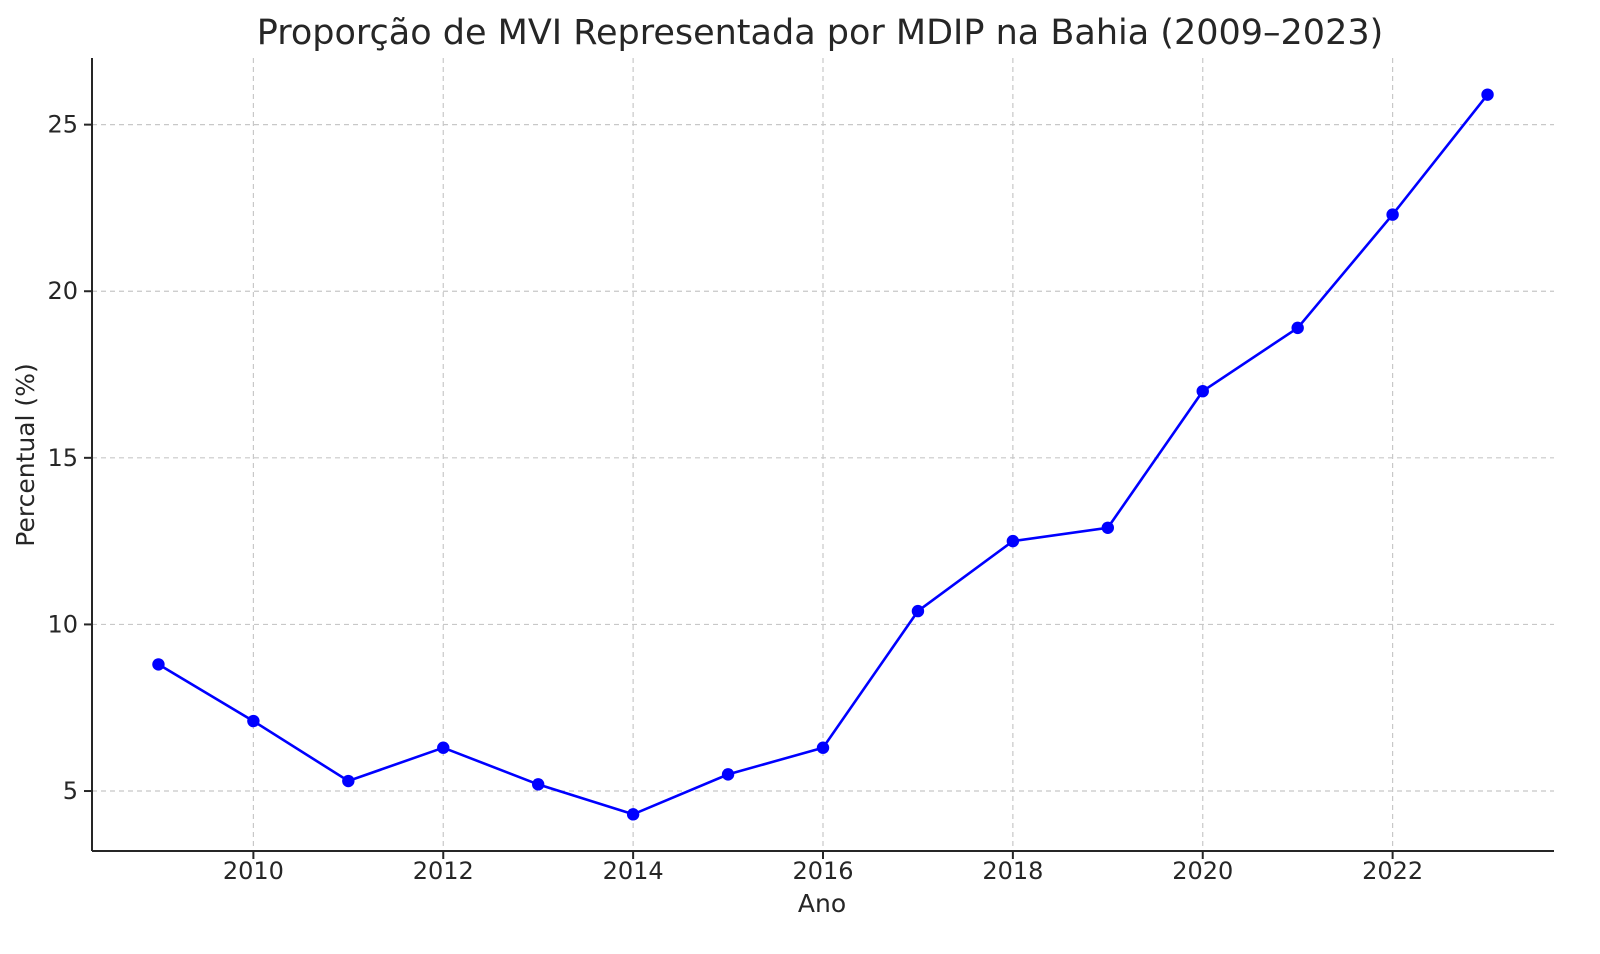  I want to click on data-point-2013, so click(538, 784).